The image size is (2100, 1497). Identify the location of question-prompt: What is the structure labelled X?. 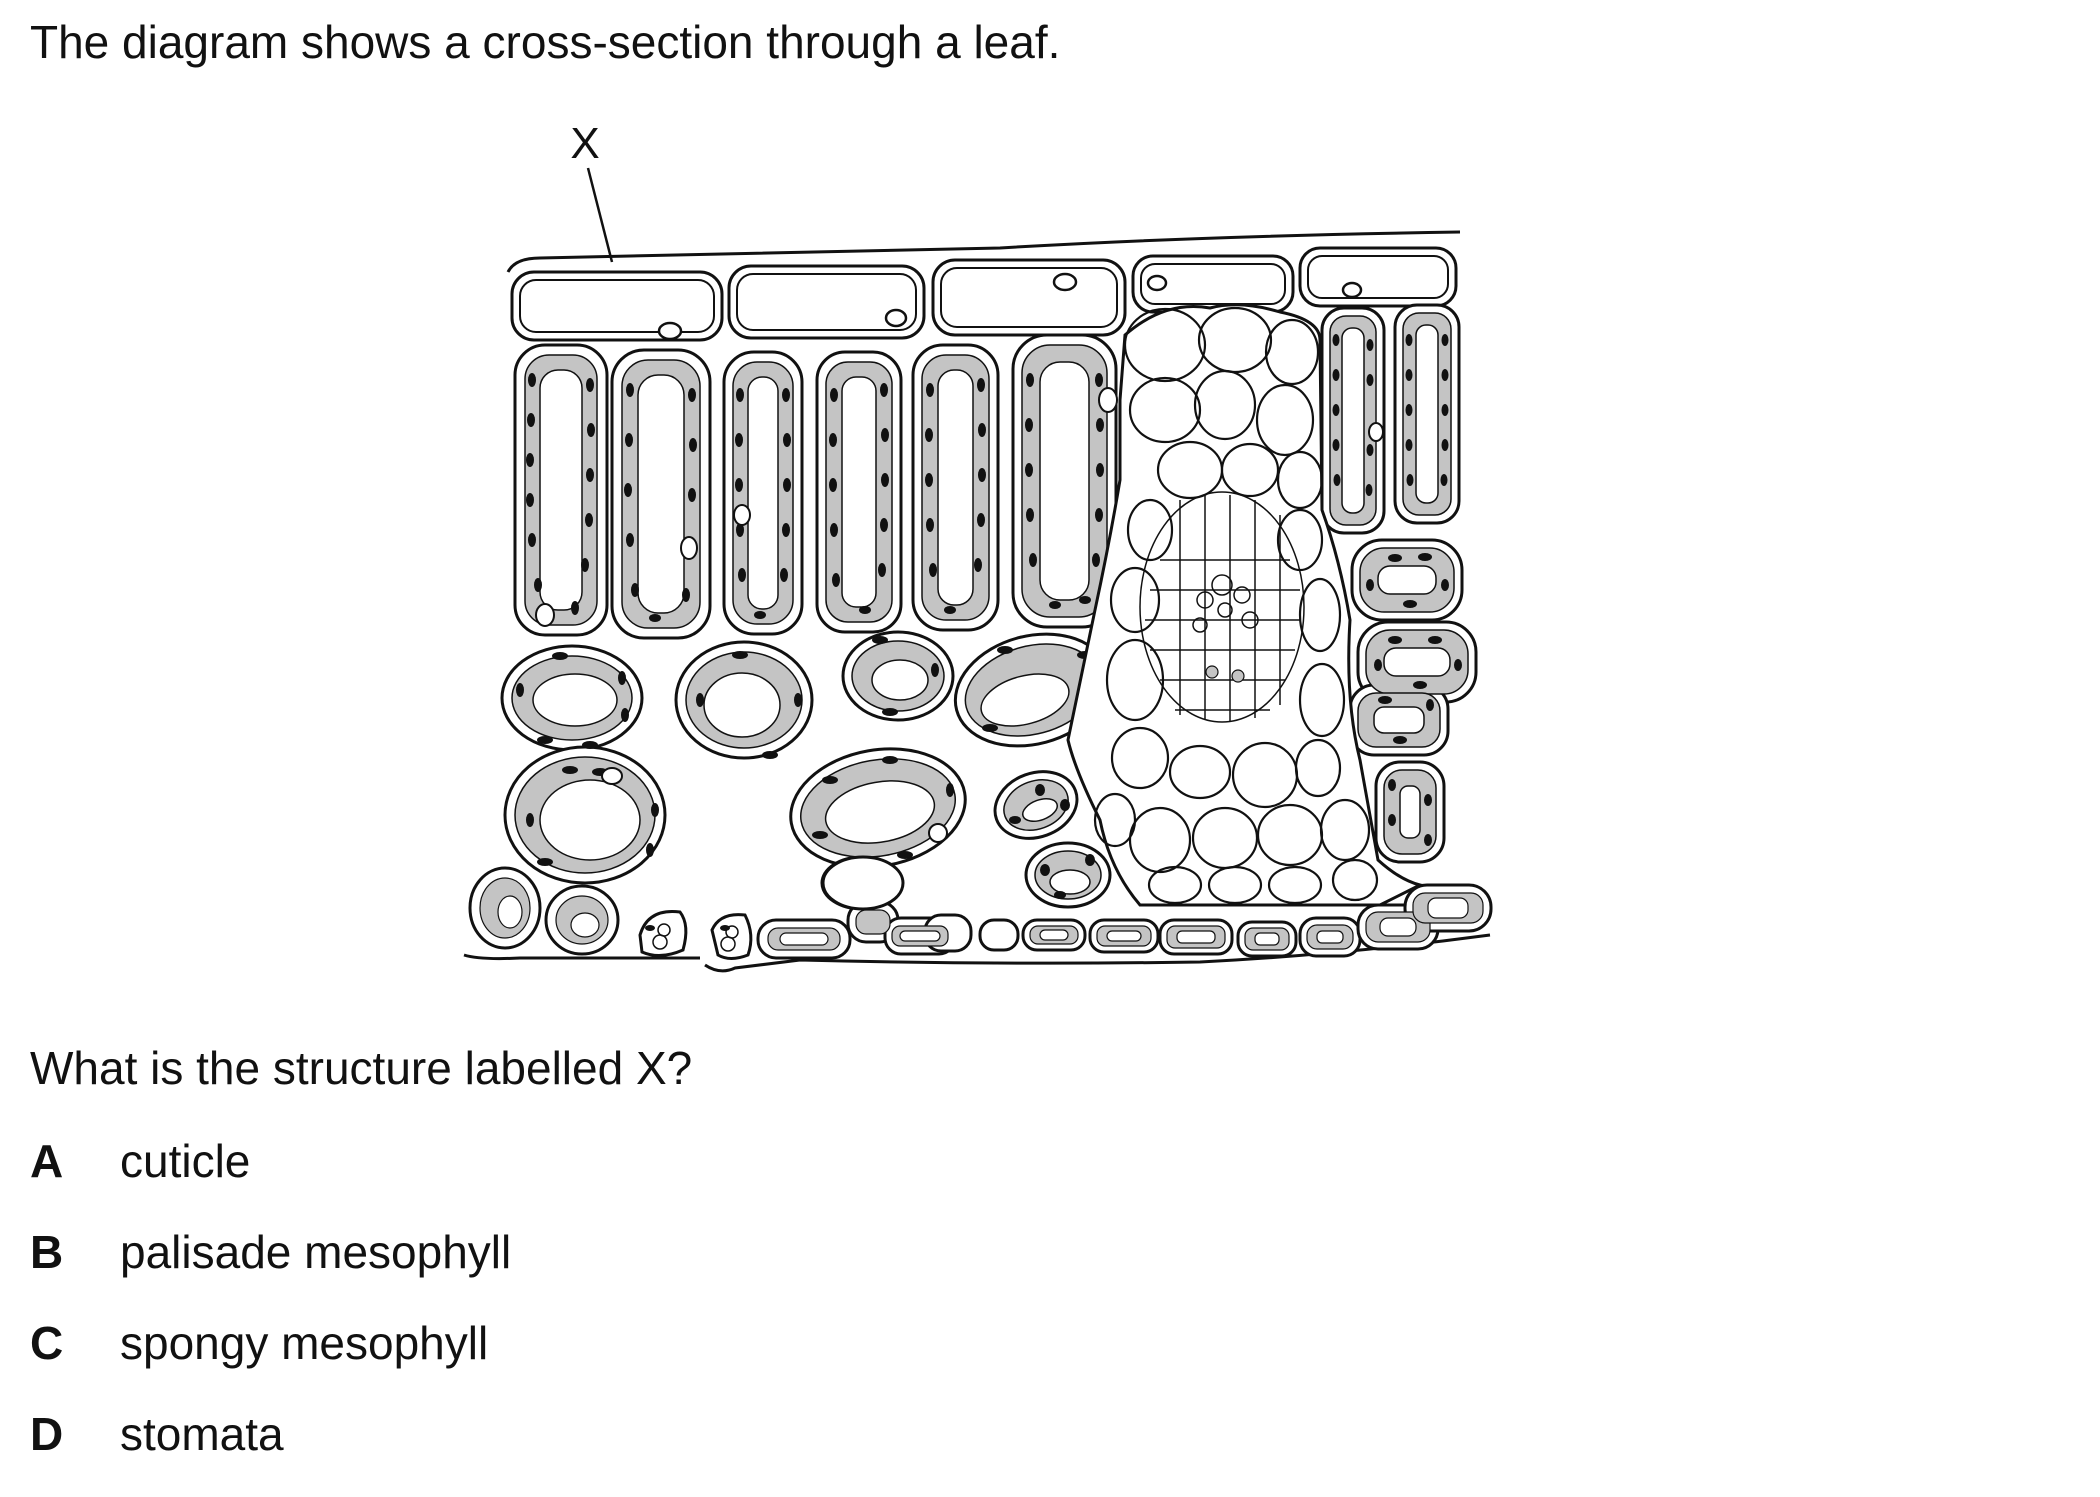
(361, 1068).